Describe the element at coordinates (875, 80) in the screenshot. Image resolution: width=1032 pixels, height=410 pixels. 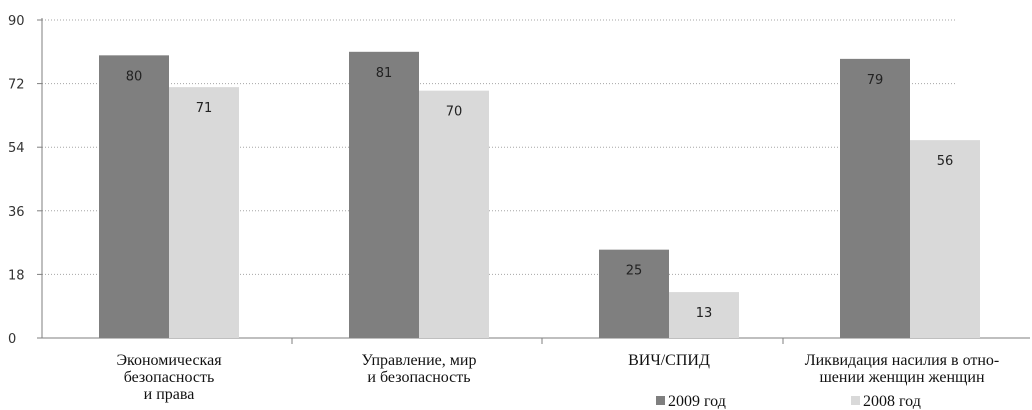
I see `data-label: 79` at that location.